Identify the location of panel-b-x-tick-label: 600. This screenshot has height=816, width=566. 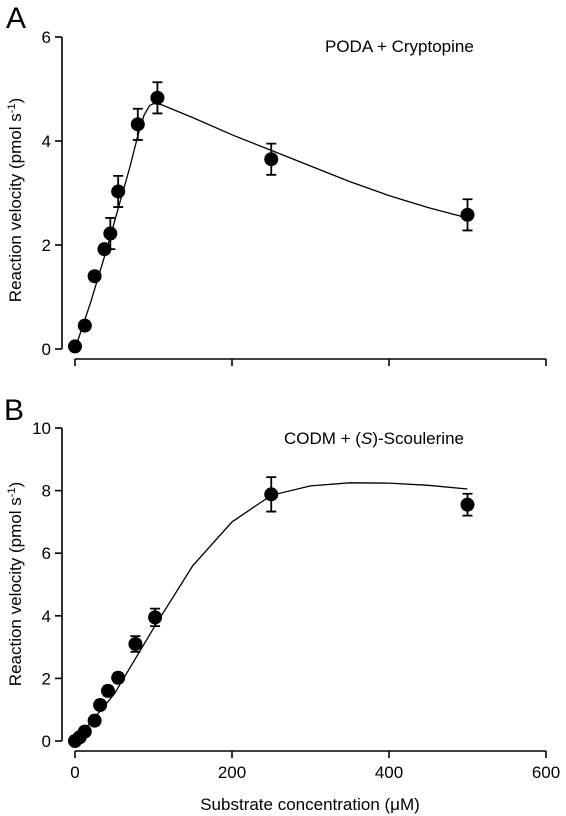
(546, 772).